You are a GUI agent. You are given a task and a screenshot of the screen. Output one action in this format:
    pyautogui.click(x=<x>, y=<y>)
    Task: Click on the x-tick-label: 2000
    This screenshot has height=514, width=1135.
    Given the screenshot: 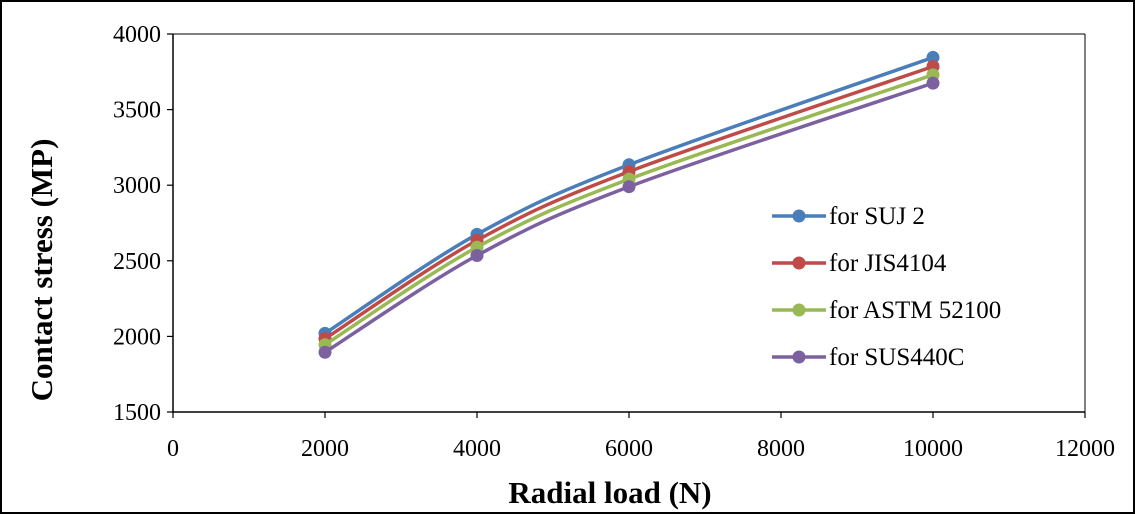 What is the action you would take?
    pyautogui.click(x=325, y=449)
    